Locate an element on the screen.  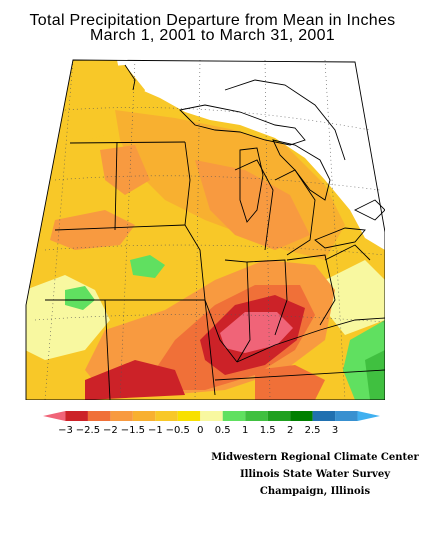
credit-organization: Midwestern Regional Climate Center is located at coordinates (315, 457).